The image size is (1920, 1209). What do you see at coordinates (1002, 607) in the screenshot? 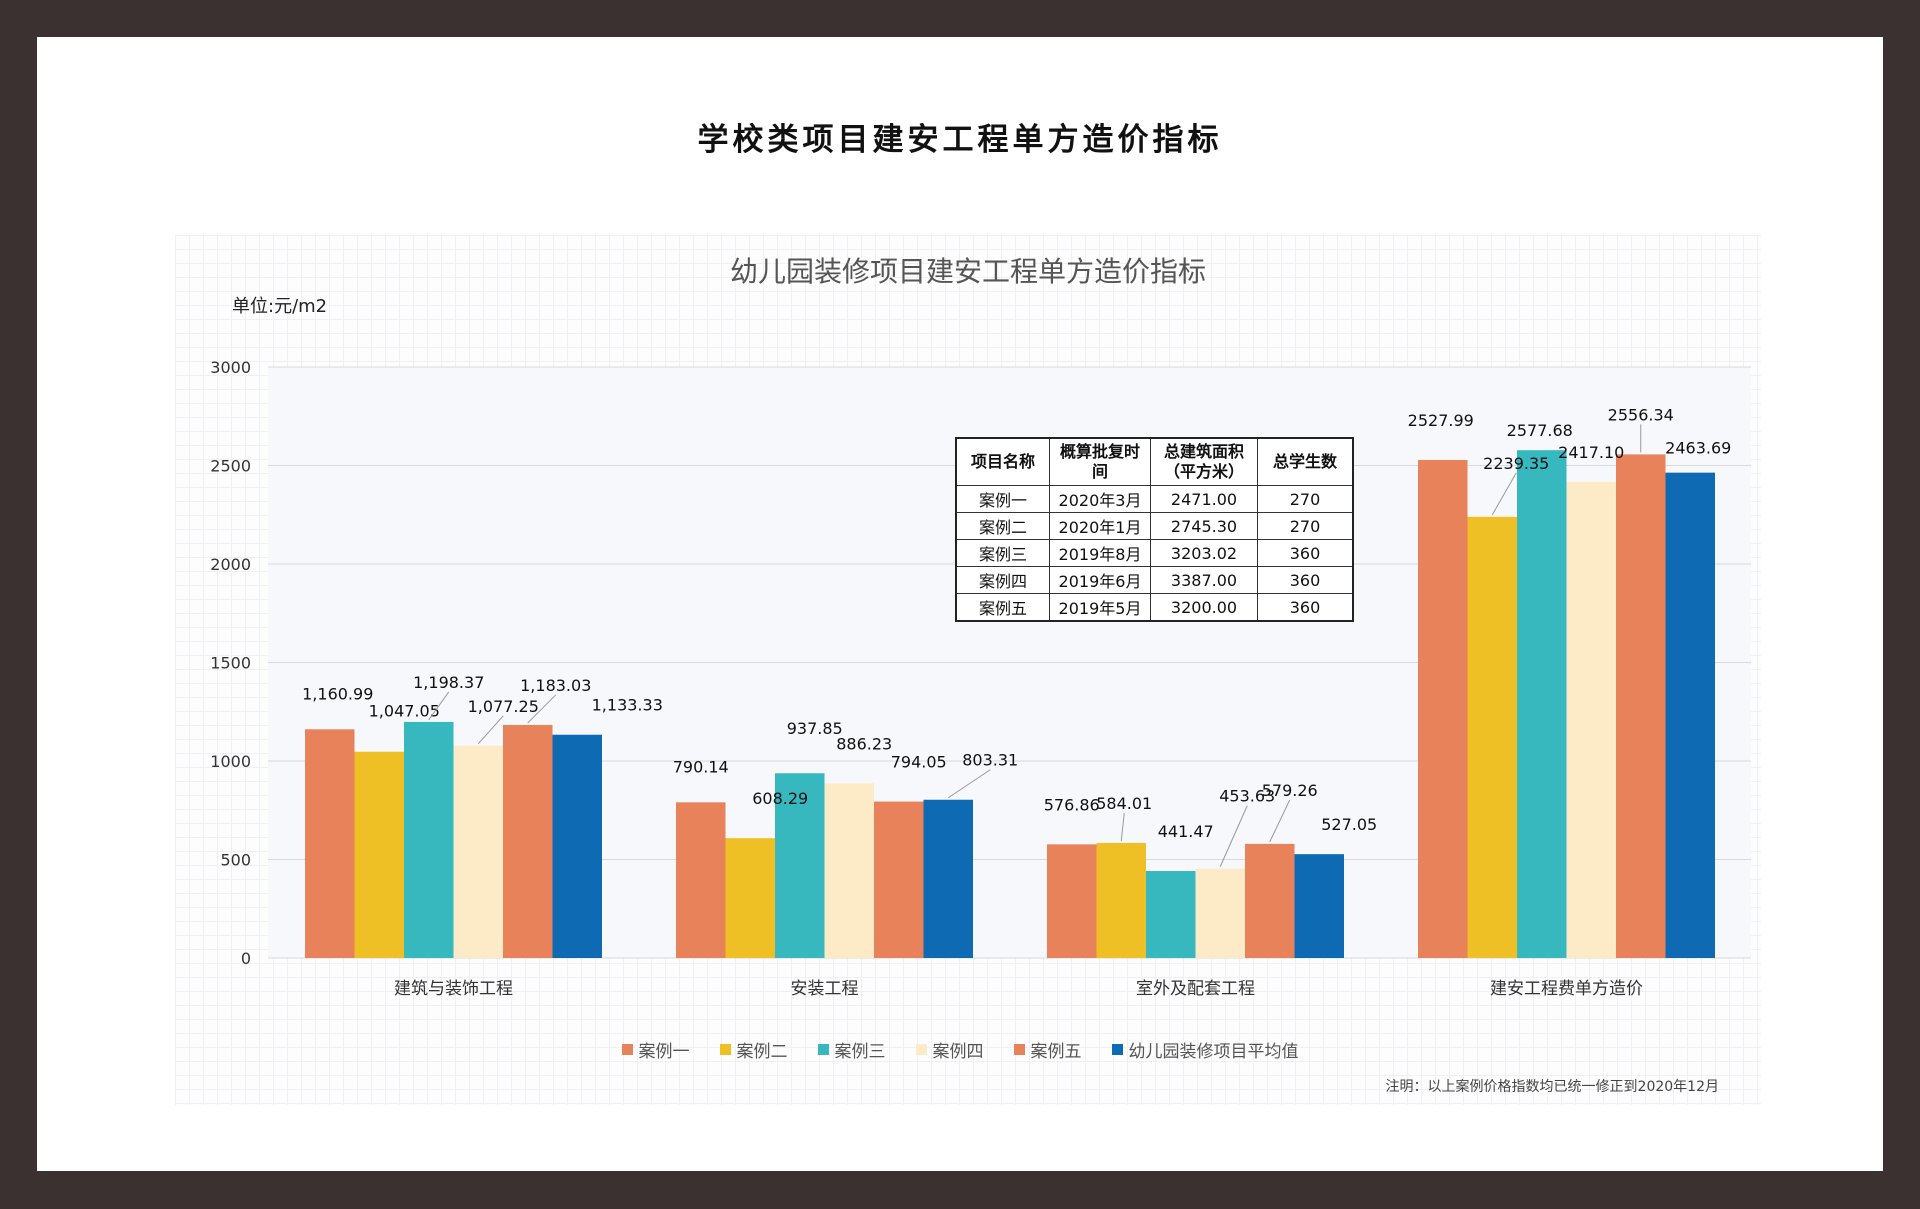
I see `table-cell: 案例五` at bounding box center [1002, 607].